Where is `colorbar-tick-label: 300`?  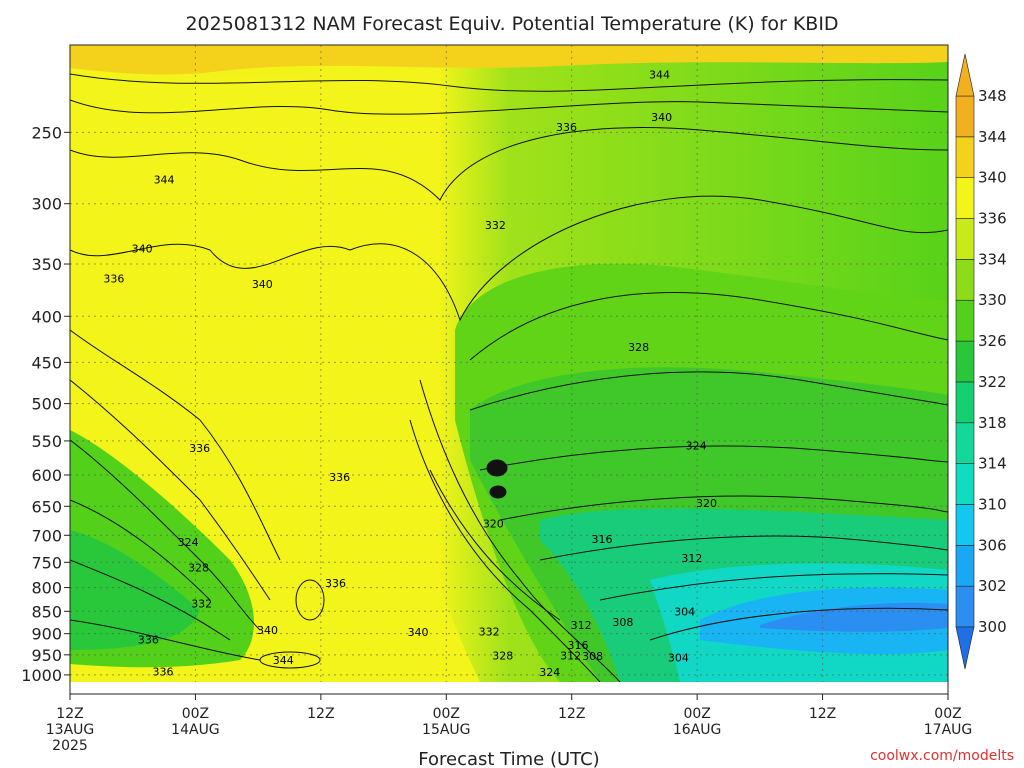
colorbar-tick-label: 300 is located at coordinates (992, 627).